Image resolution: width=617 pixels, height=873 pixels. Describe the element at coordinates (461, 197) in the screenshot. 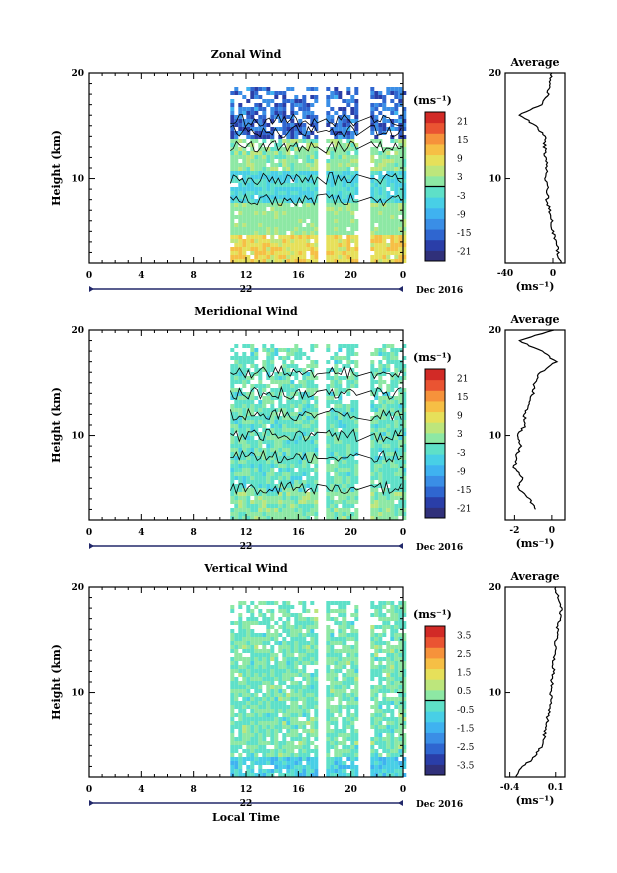

I see `colorbar-tick-label: -3` at that location.